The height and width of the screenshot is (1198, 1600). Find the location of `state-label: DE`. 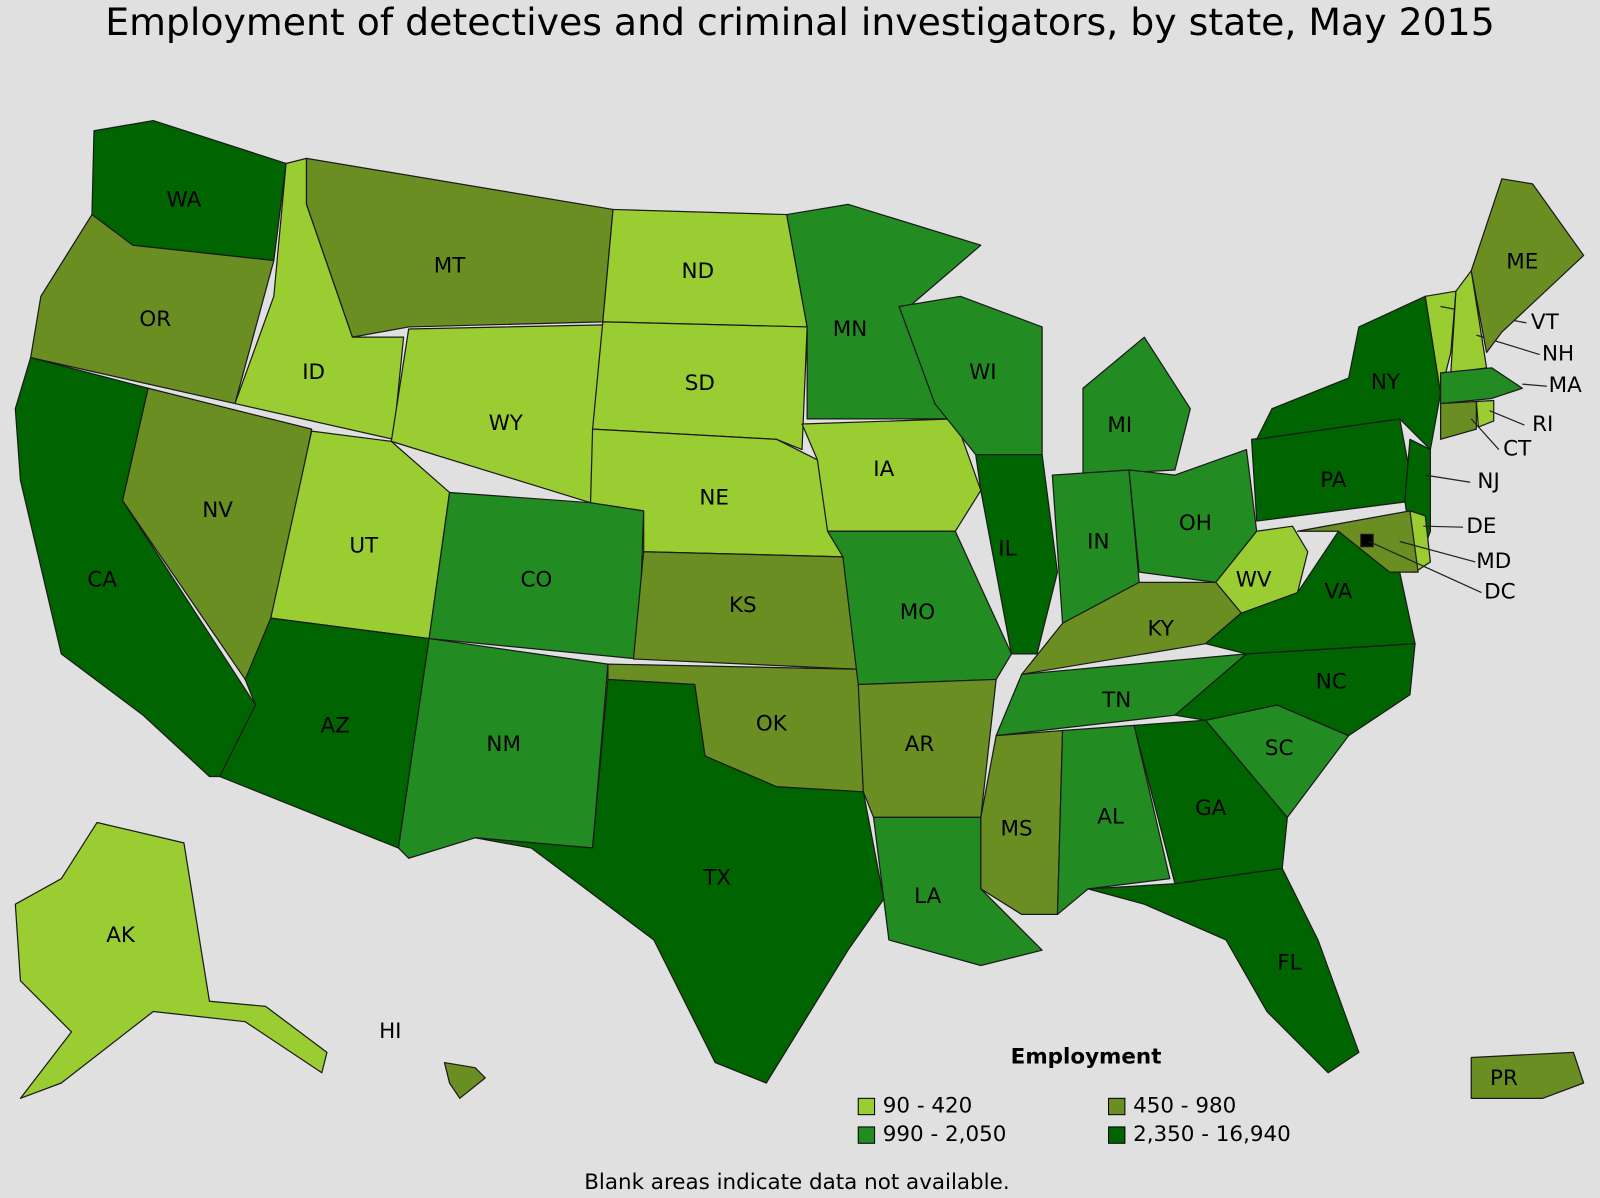

state-label: DE is located at coordinates (1481, 526).